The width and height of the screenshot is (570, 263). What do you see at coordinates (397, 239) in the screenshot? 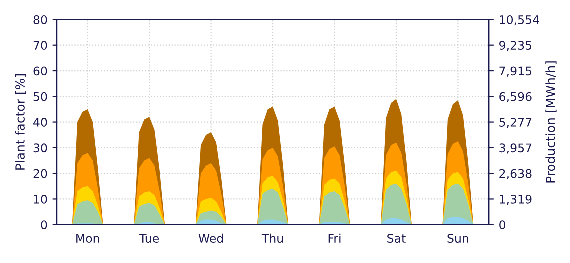
I see `x-tick-label: Sat` at bounding box center [397, 239].